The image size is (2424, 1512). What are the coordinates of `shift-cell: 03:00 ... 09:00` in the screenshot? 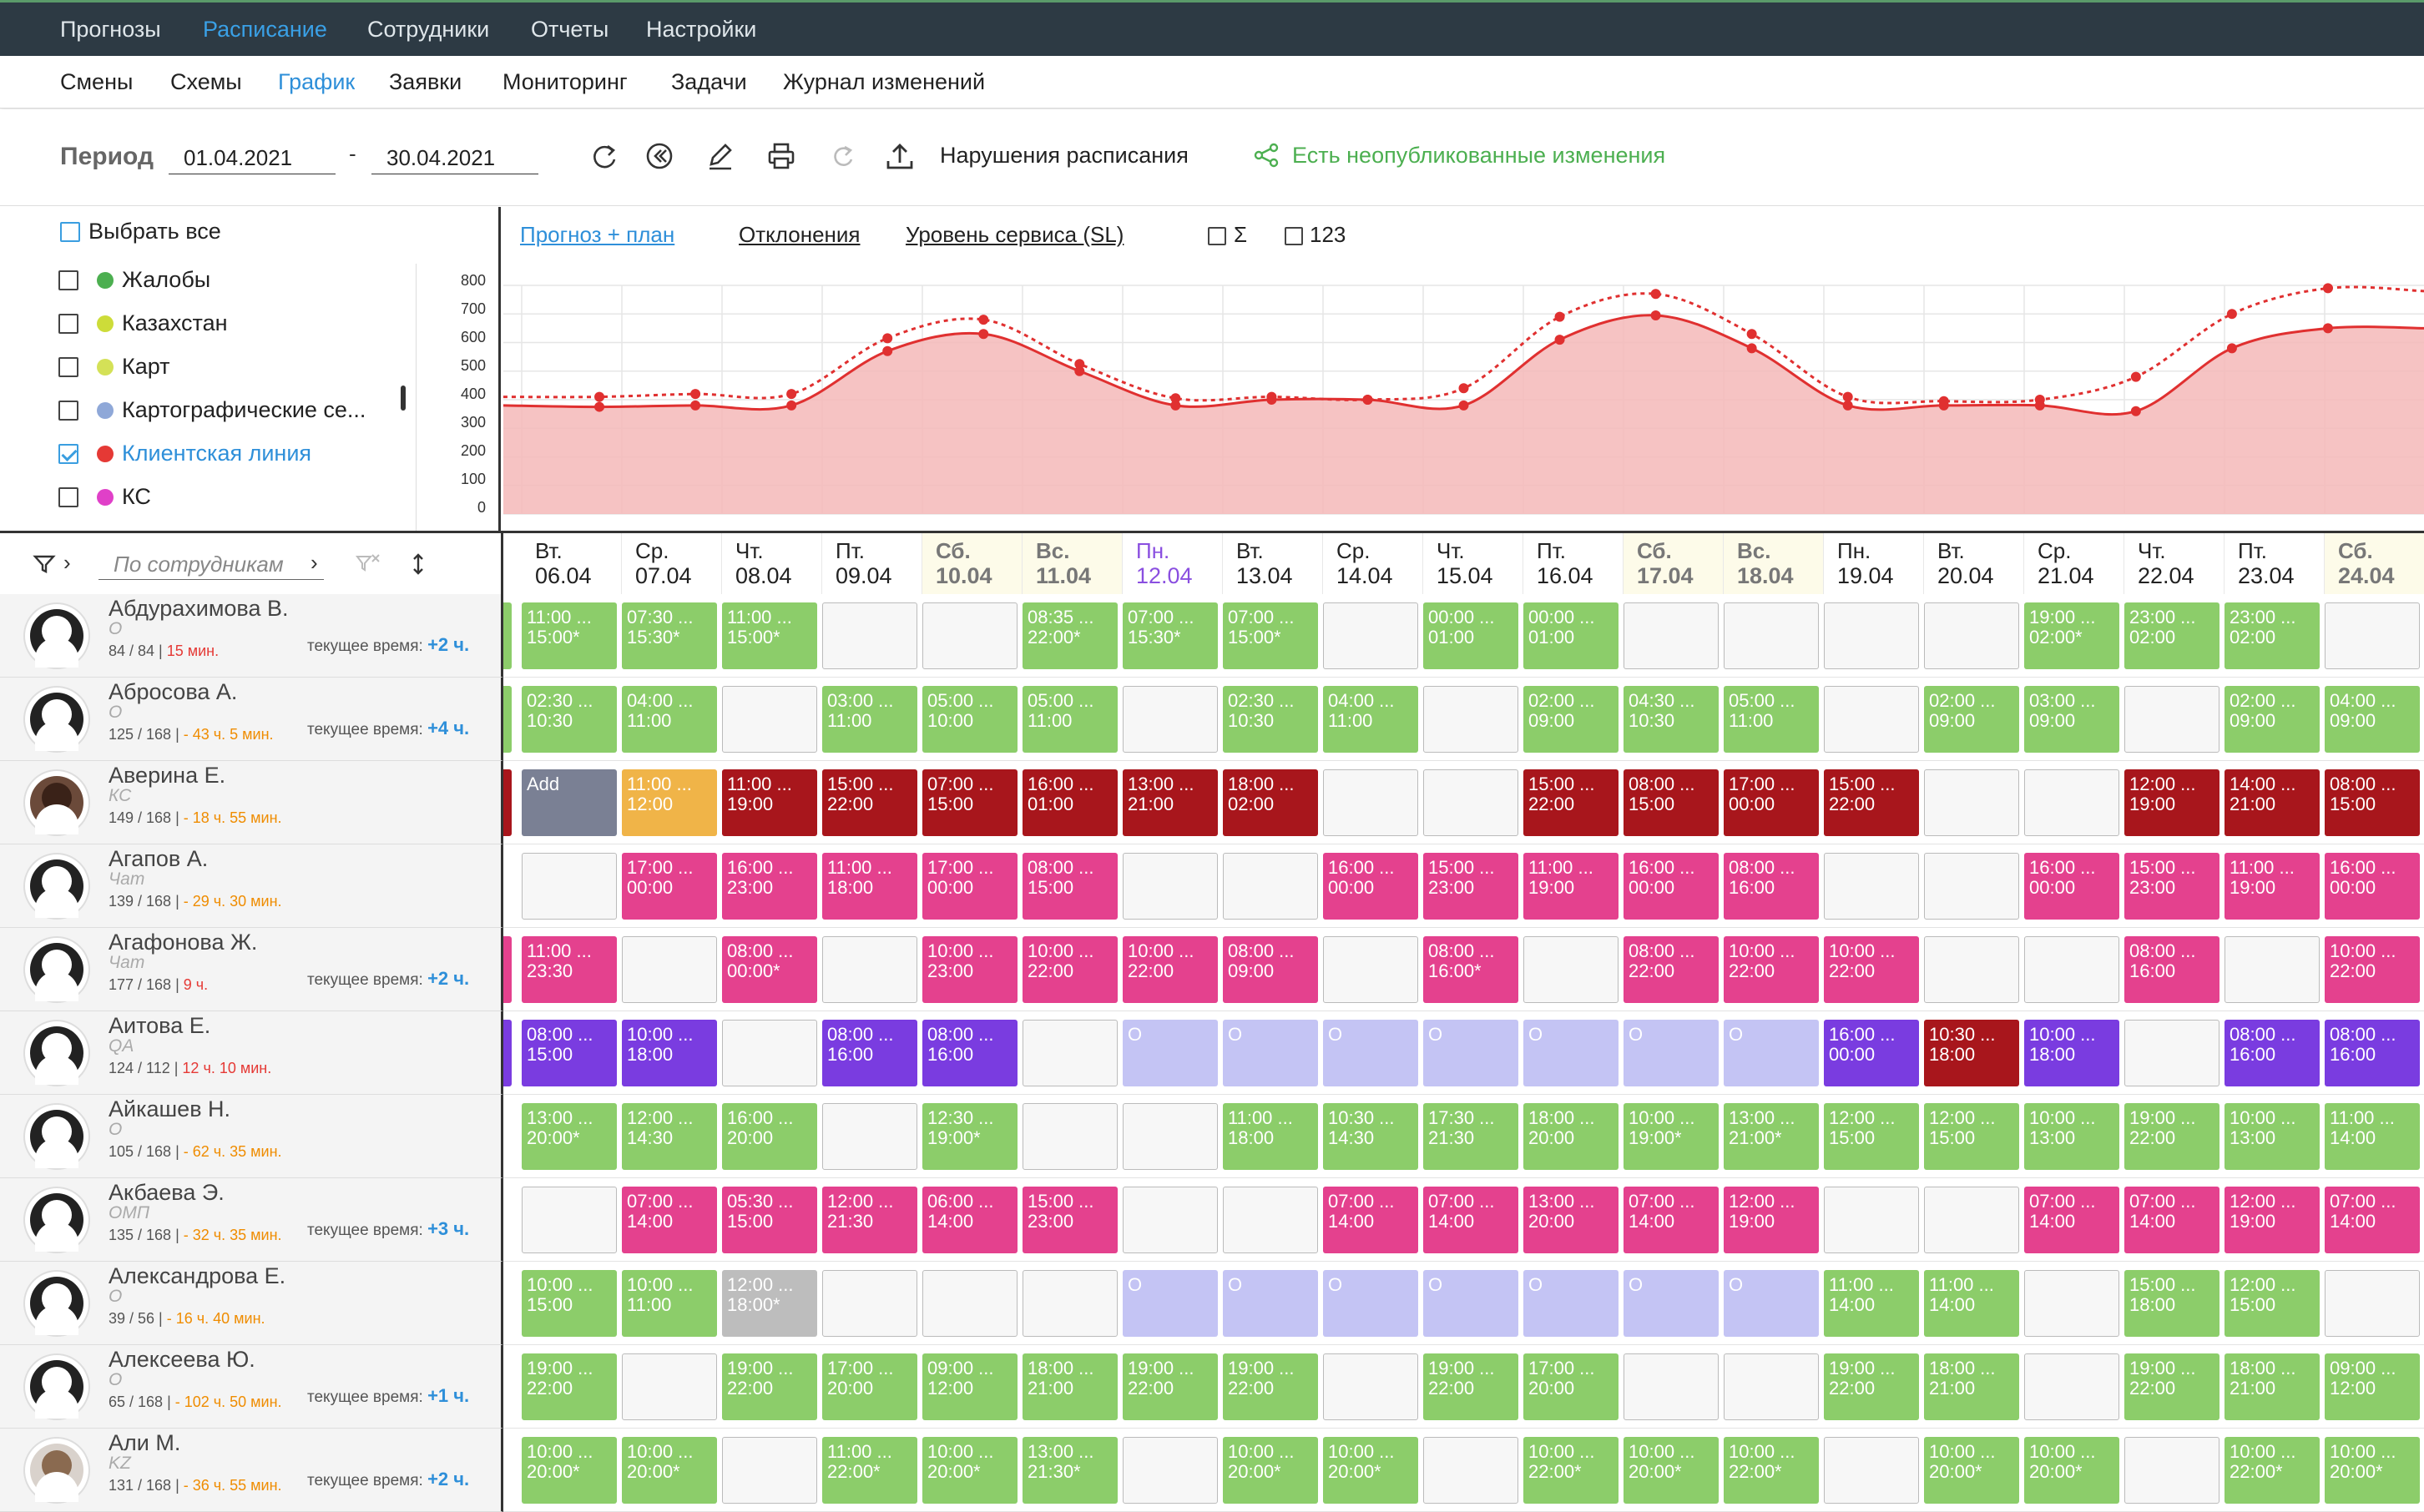 It's located at (2071, 719).